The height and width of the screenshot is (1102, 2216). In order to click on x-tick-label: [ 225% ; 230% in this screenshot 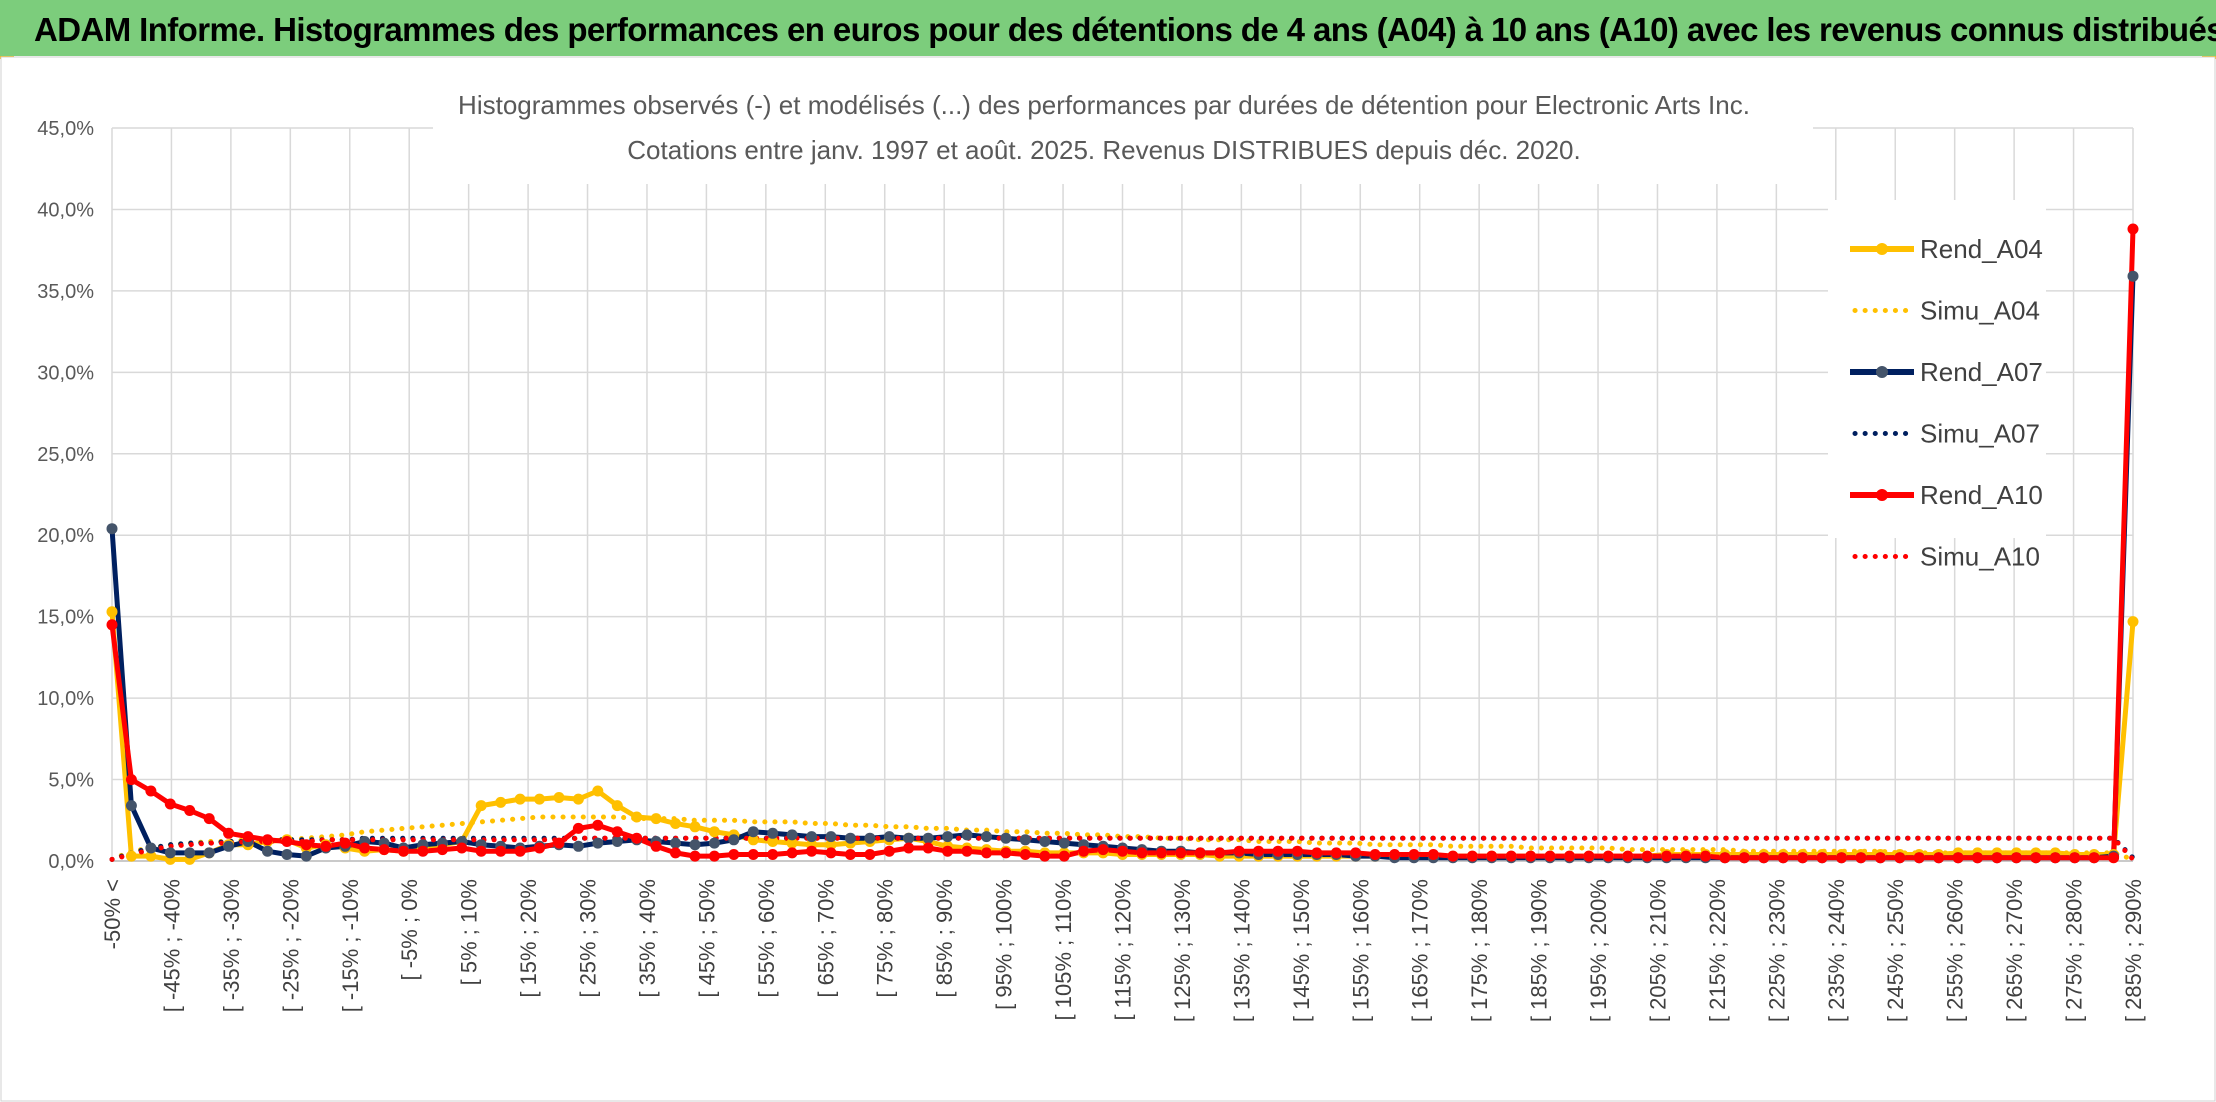, I will do `click(1776, 950)`.